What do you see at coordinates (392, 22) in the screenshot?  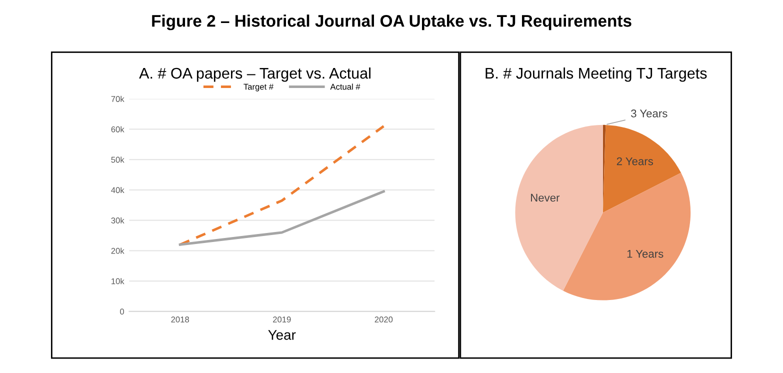 I see `caption: Figure 2 – Historical Journal OA Uptake vs. TJ Requirements` at bounding box center [392, 22].